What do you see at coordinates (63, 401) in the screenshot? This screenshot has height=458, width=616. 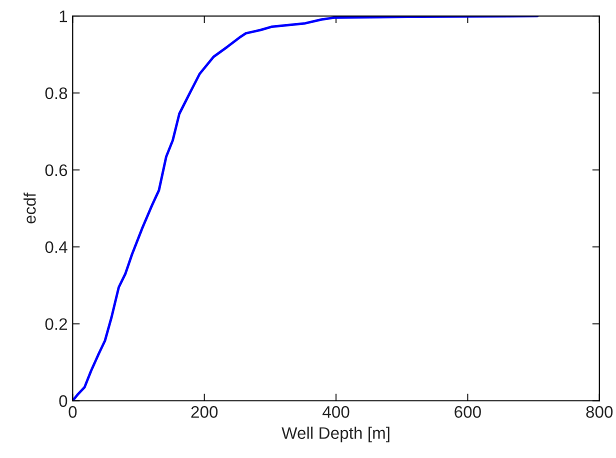 I see `y-tick-label: 0` at bounding box center [63, 401].